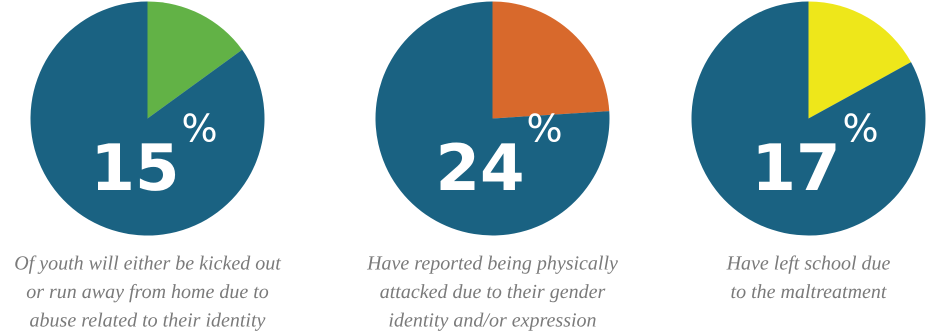  What do you see at coordinates (492, 292) in the screenshot?
I see `text: Have reported being physically attacked due to their gender identity and/or expression` at bounding box center [492, 292].